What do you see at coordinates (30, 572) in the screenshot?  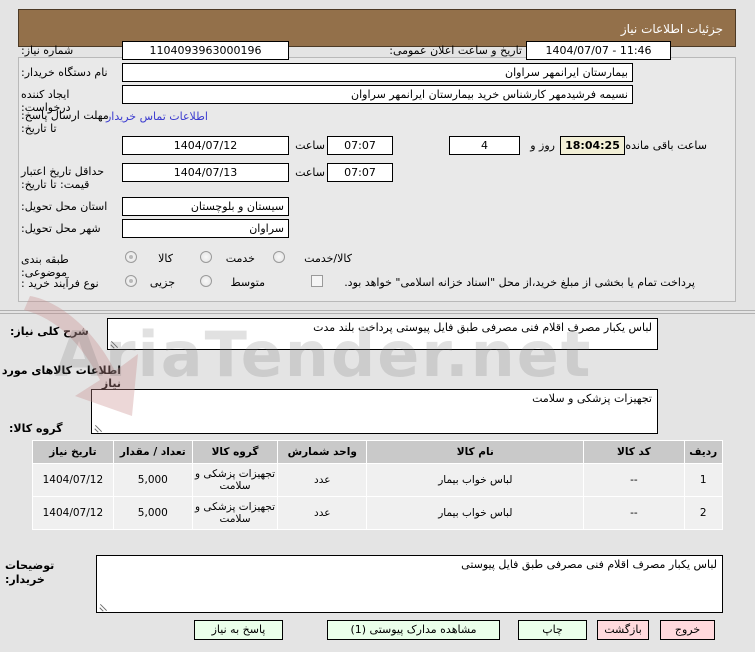 I see `label-buyer-notes: توضیحات خریدار:` at bounding box center [30, 572].